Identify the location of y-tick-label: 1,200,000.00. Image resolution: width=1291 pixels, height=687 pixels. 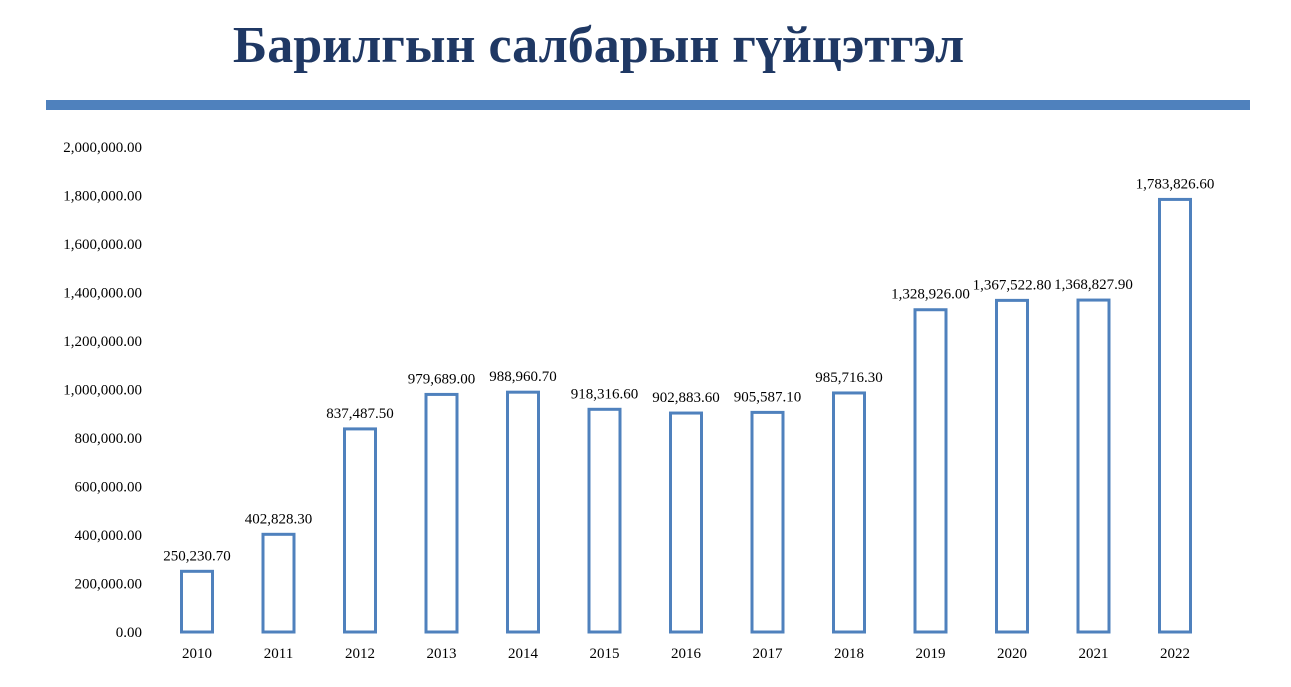
(102, 342).